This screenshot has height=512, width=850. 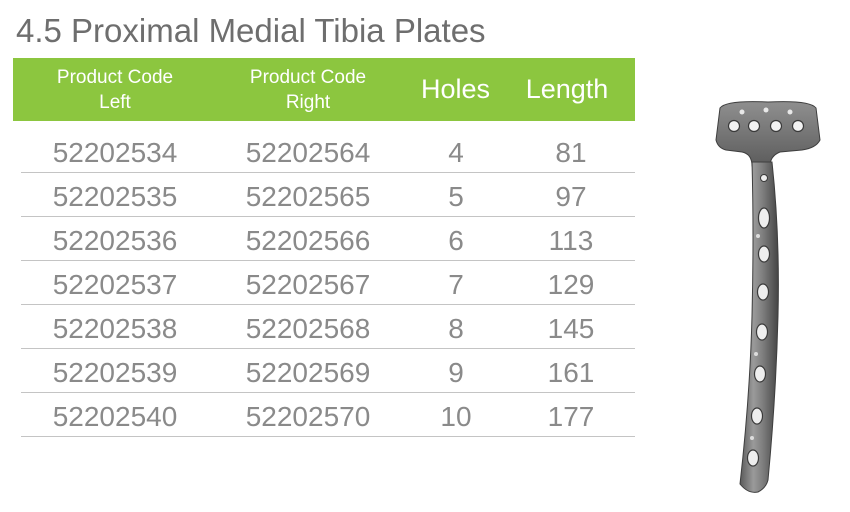 What do you see at coordinates (764, 218) in the screenshot?
I see `plate-slot-icon` at bounding box center [764, 218].